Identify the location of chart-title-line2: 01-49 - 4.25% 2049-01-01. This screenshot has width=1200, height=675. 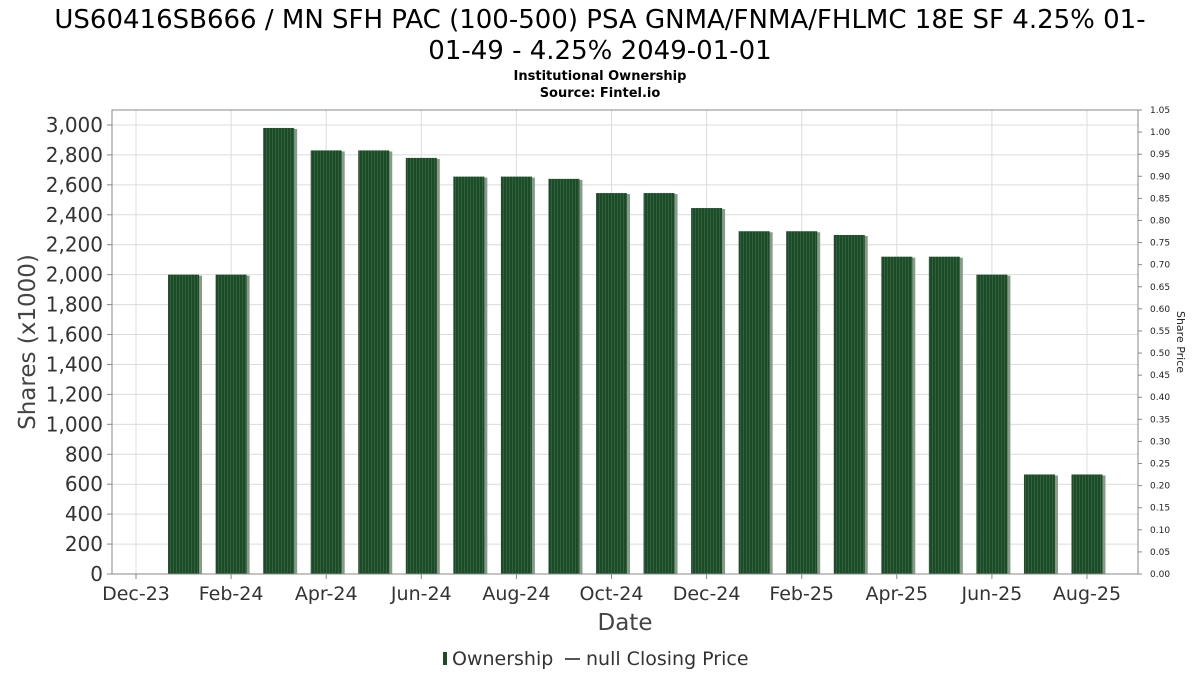
(599, 51).